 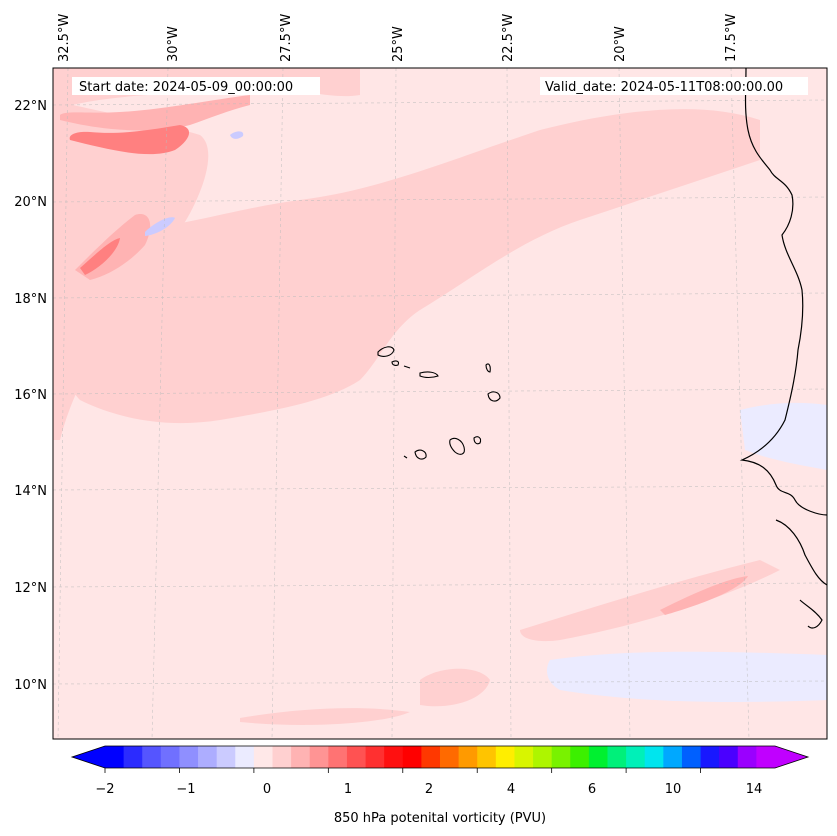 What do you see at coordinates (286, 38) in the screenshot?
I see `lon-label: 27.5°W` at bounding box center [286, 38].